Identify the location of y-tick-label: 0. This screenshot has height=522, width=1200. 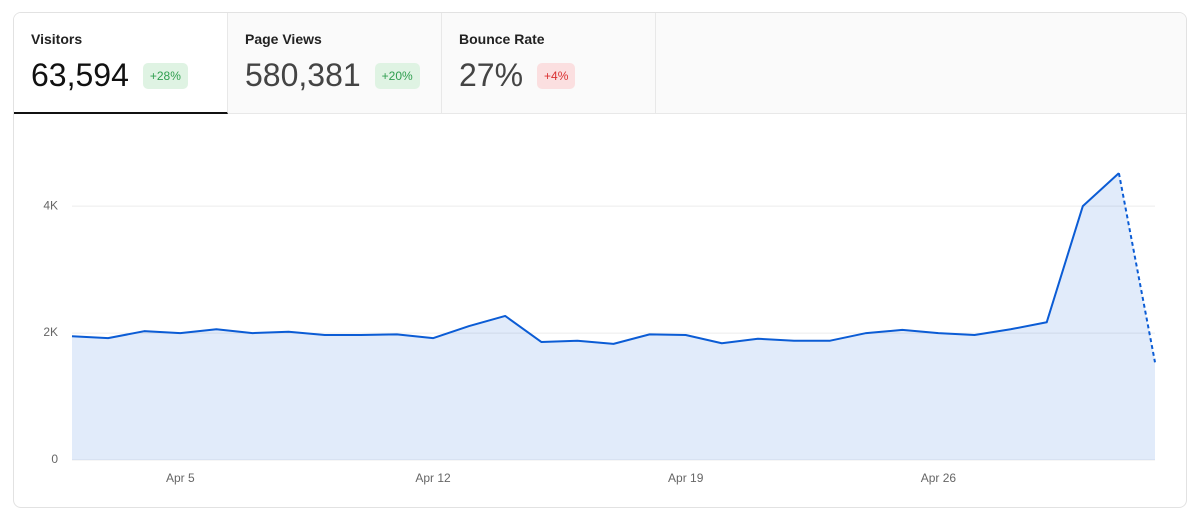
(54, 459).